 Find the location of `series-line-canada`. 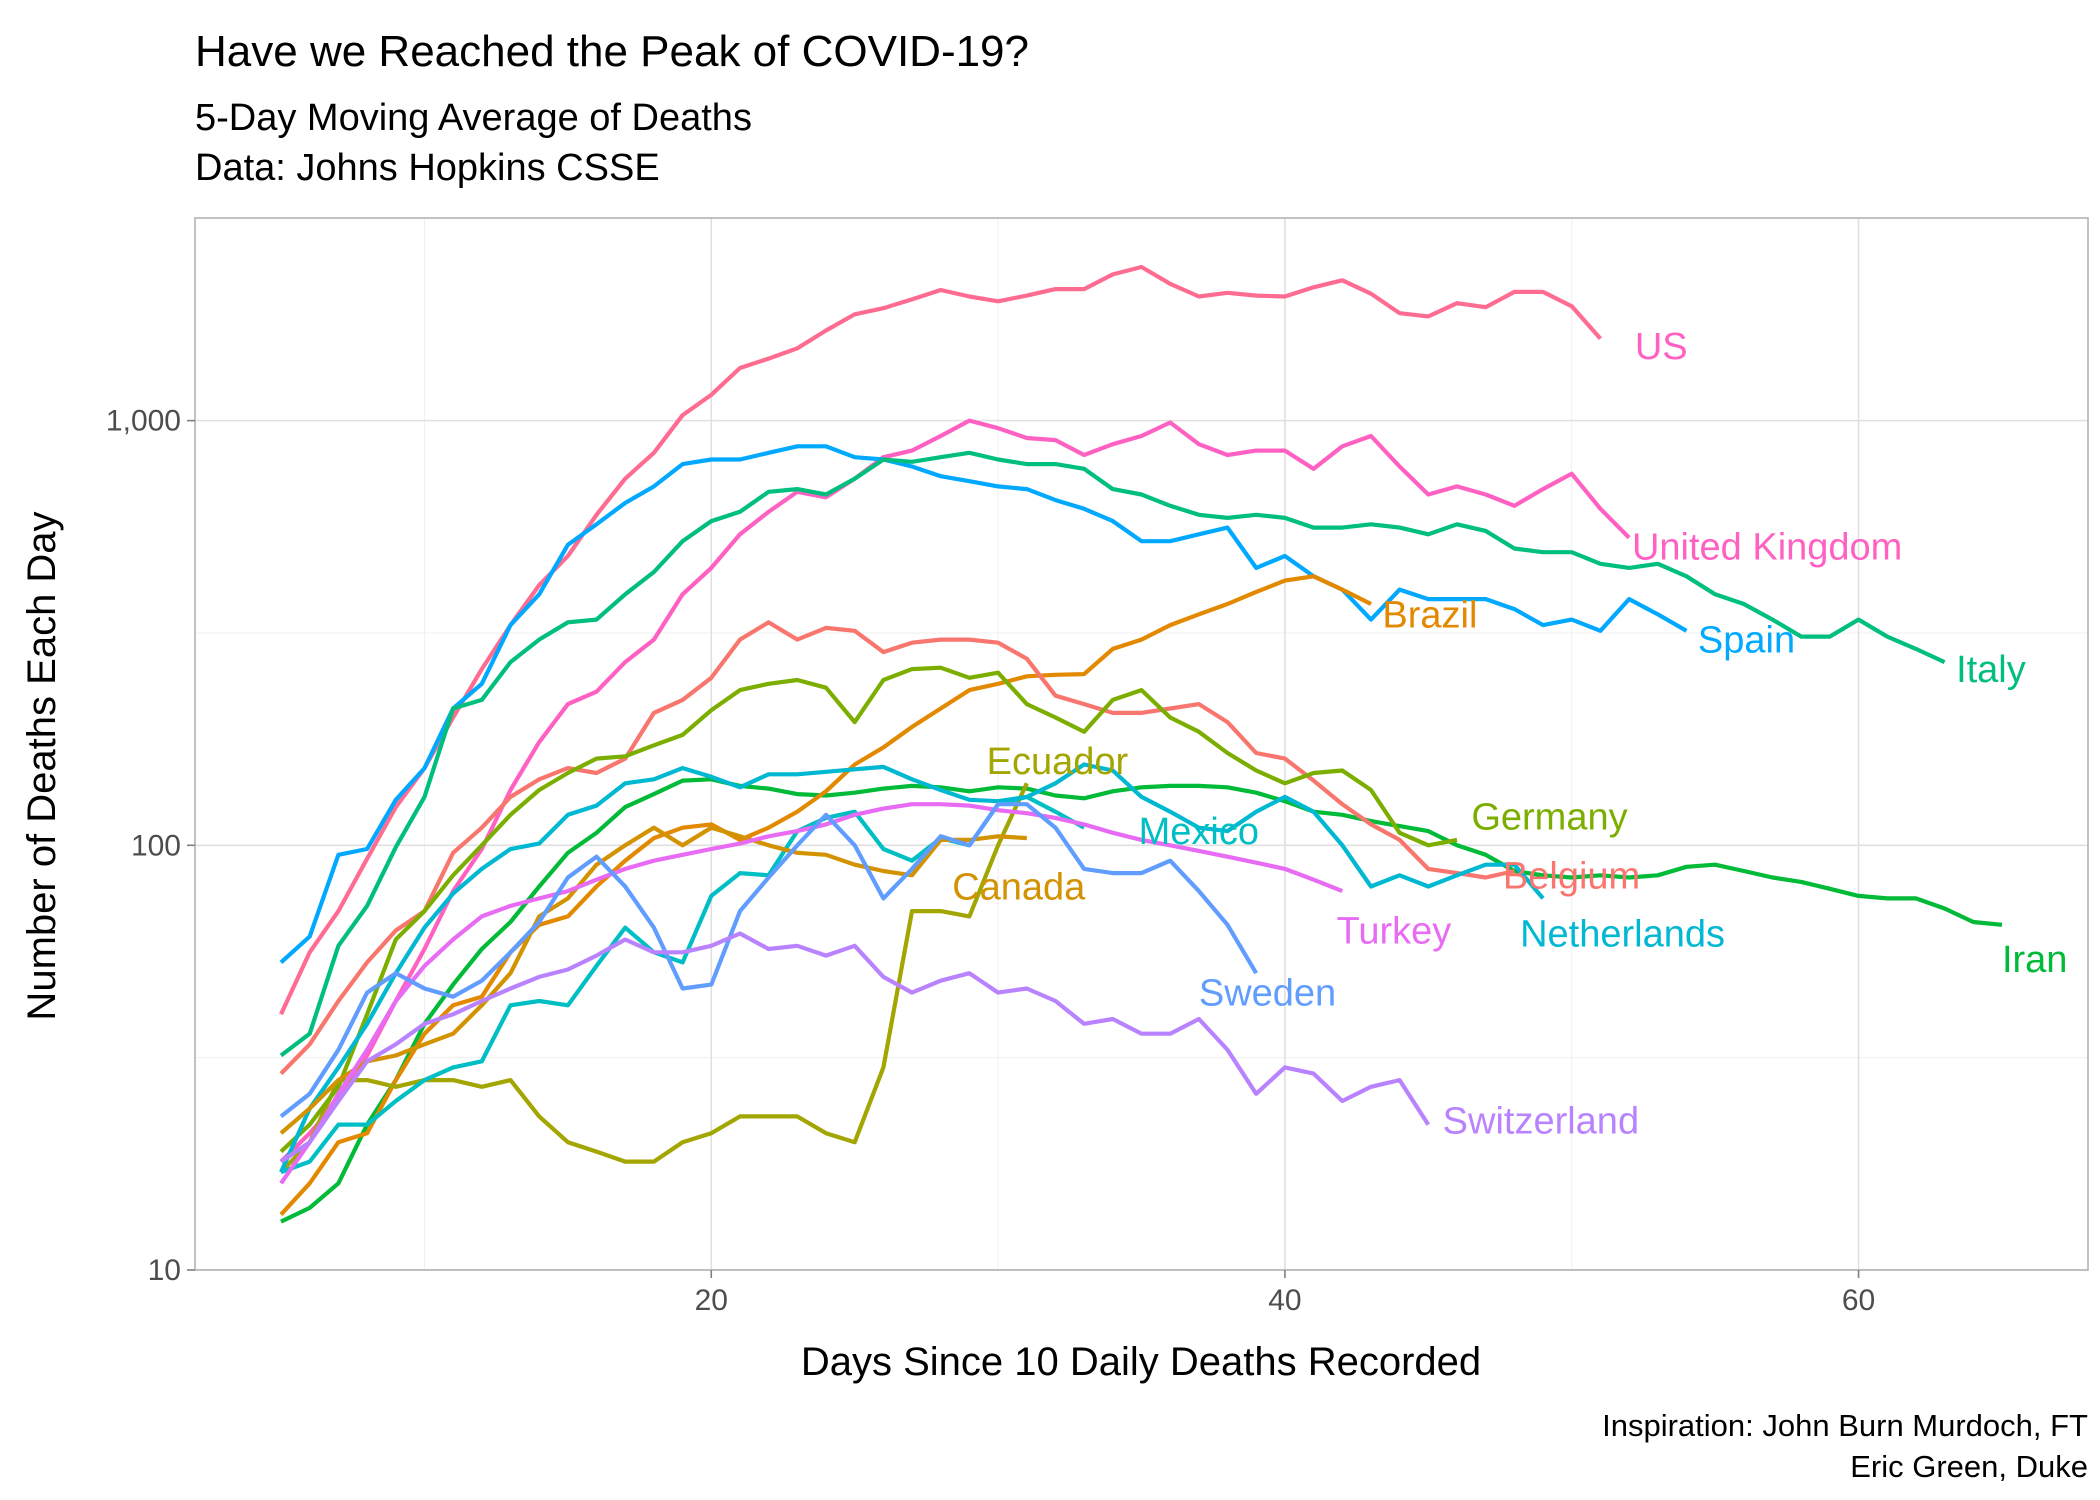

series-line-canada is located at coordinates (653, 980).